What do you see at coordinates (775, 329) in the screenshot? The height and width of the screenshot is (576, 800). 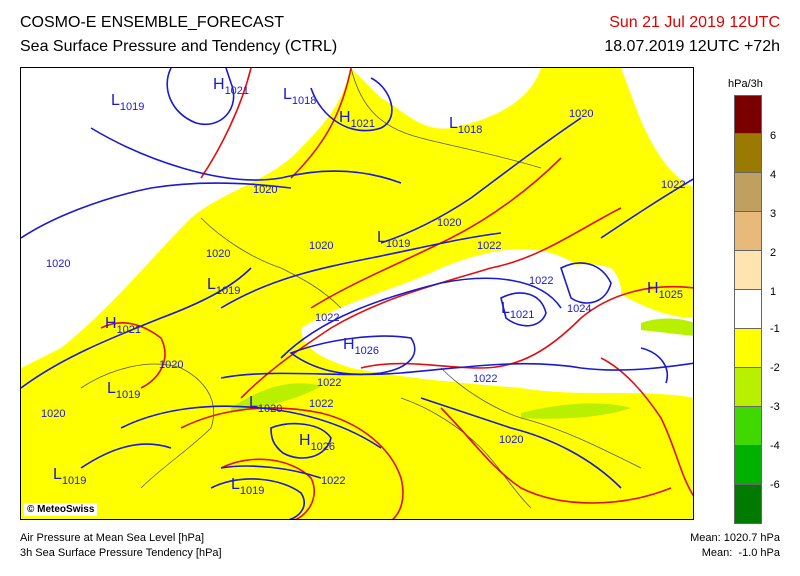 I see `legend-tick: -1` at bounding box center [775, 329].